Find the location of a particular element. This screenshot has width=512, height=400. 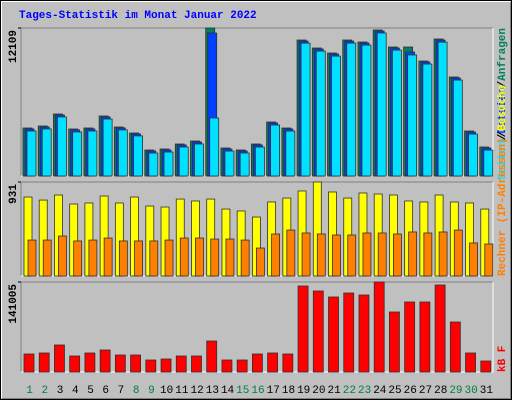

legend: kB F is located at coordinates (503, 359).